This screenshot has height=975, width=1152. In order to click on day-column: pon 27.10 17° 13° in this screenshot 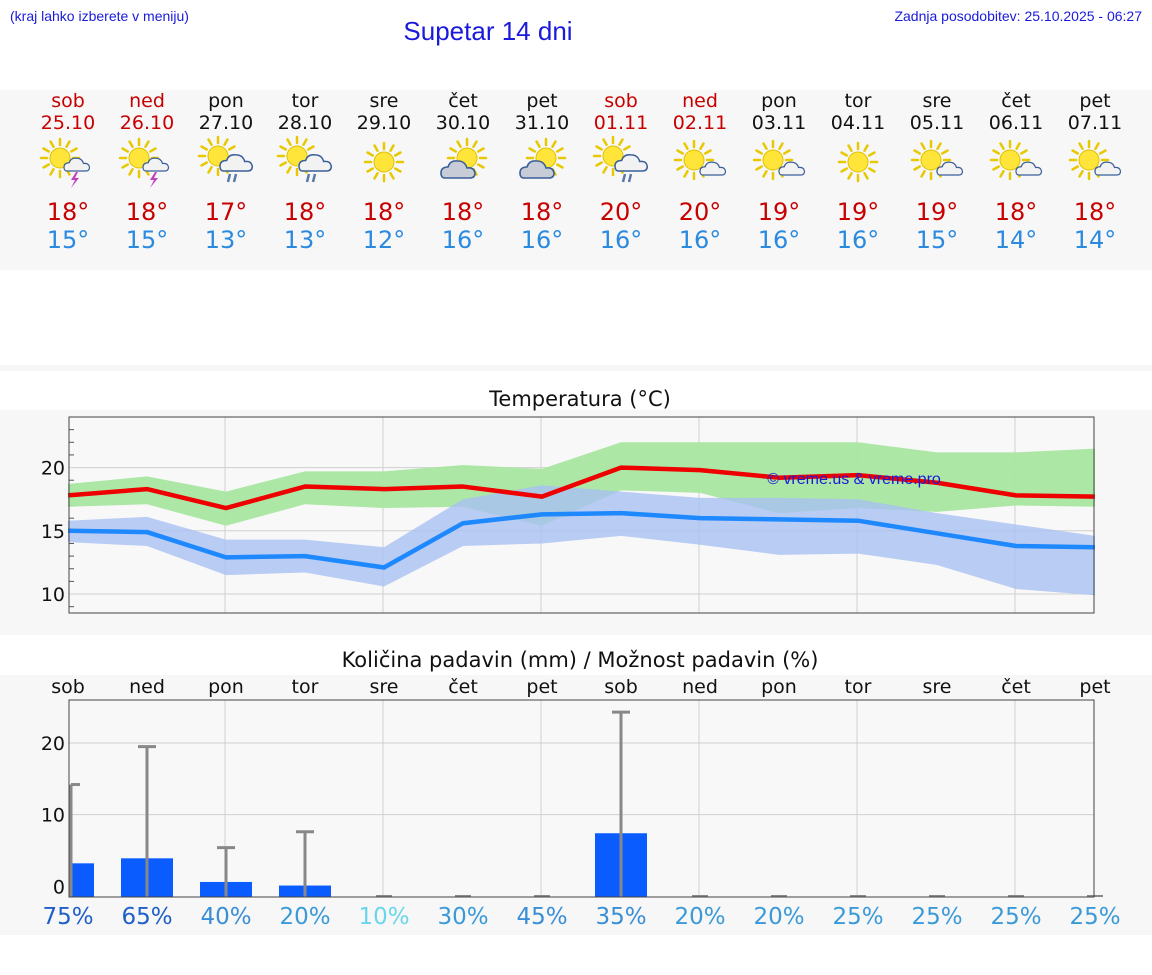, I will do `click(226, 172)`.